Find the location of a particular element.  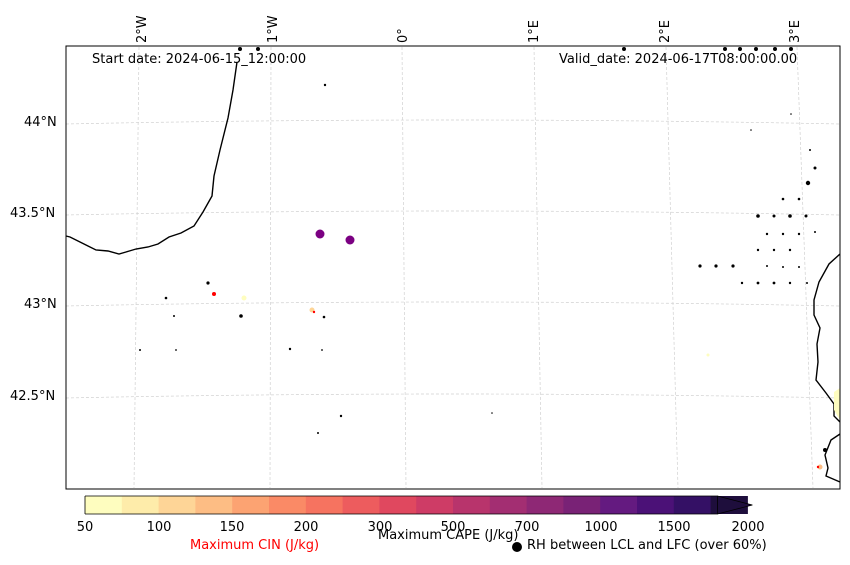

parallel-42-5n is located at coordinates (453, 396).